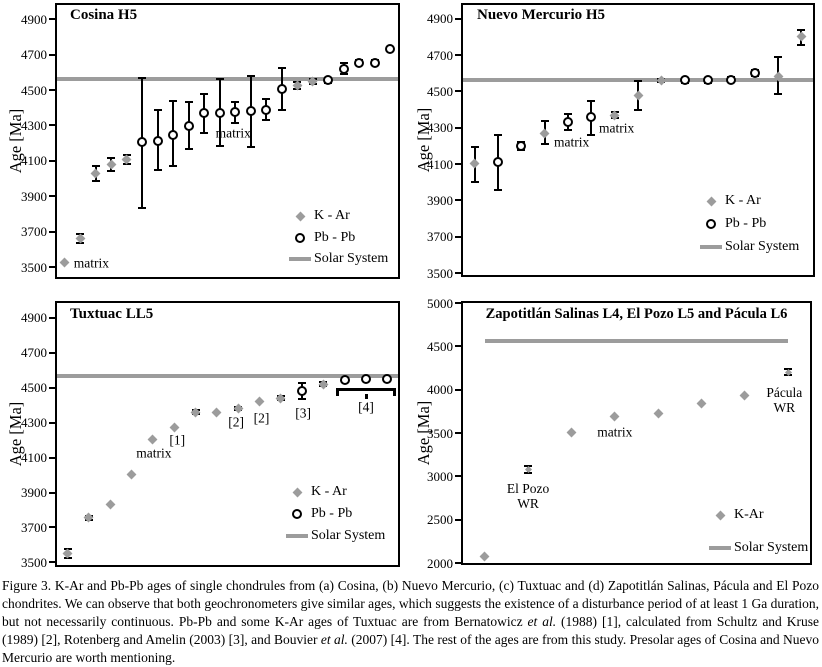  Describe the element at coordinates (440, 55) in the screenshot. I see `y-axis-tick-label: 4700` at that location.